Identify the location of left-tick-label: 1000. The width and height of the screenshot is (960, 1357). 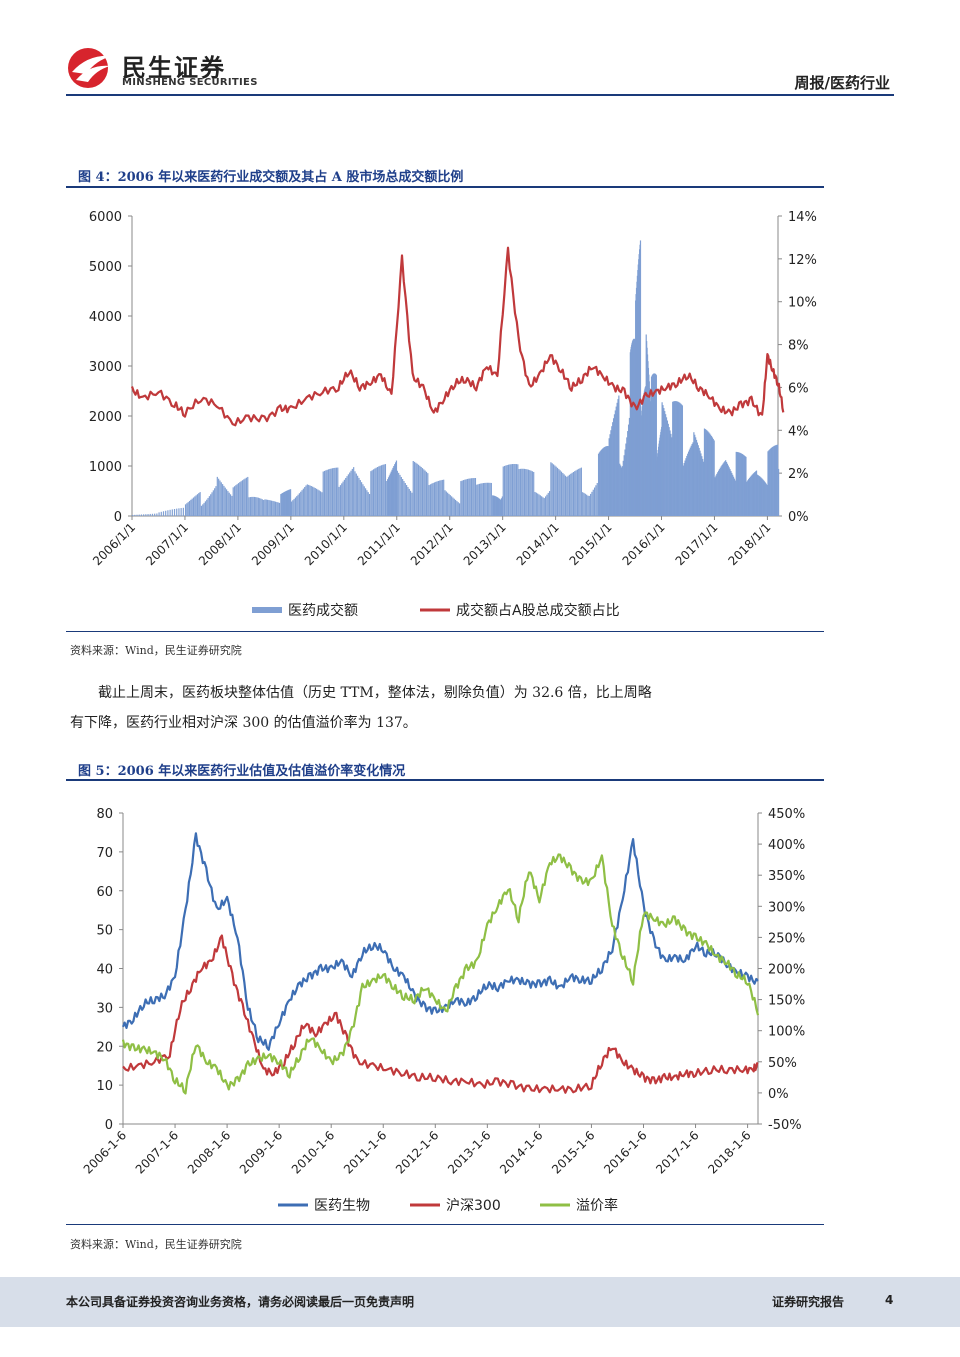
(105, 467).